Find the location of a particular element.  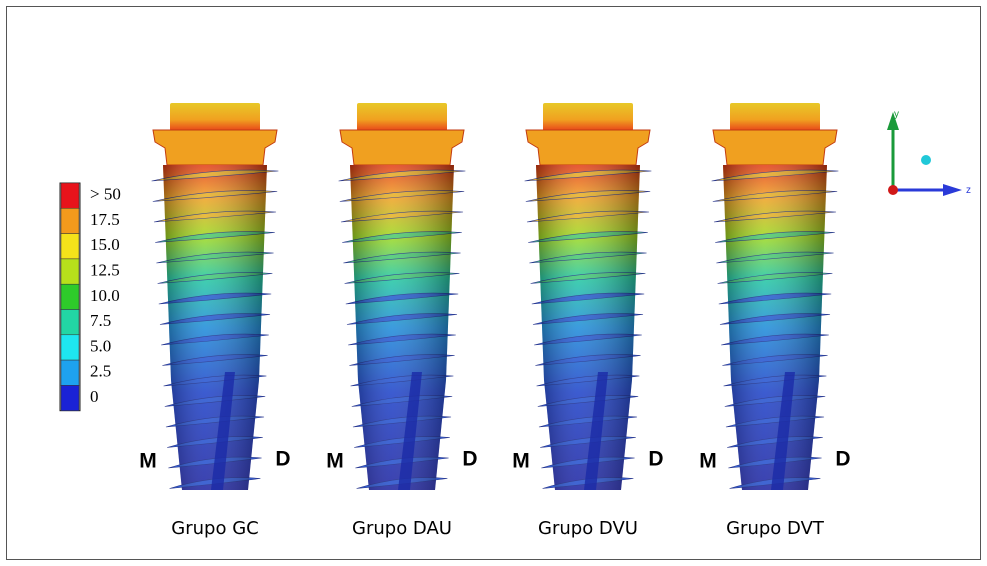

group-label: Grupo DVT is located at coordinates (775, 528).